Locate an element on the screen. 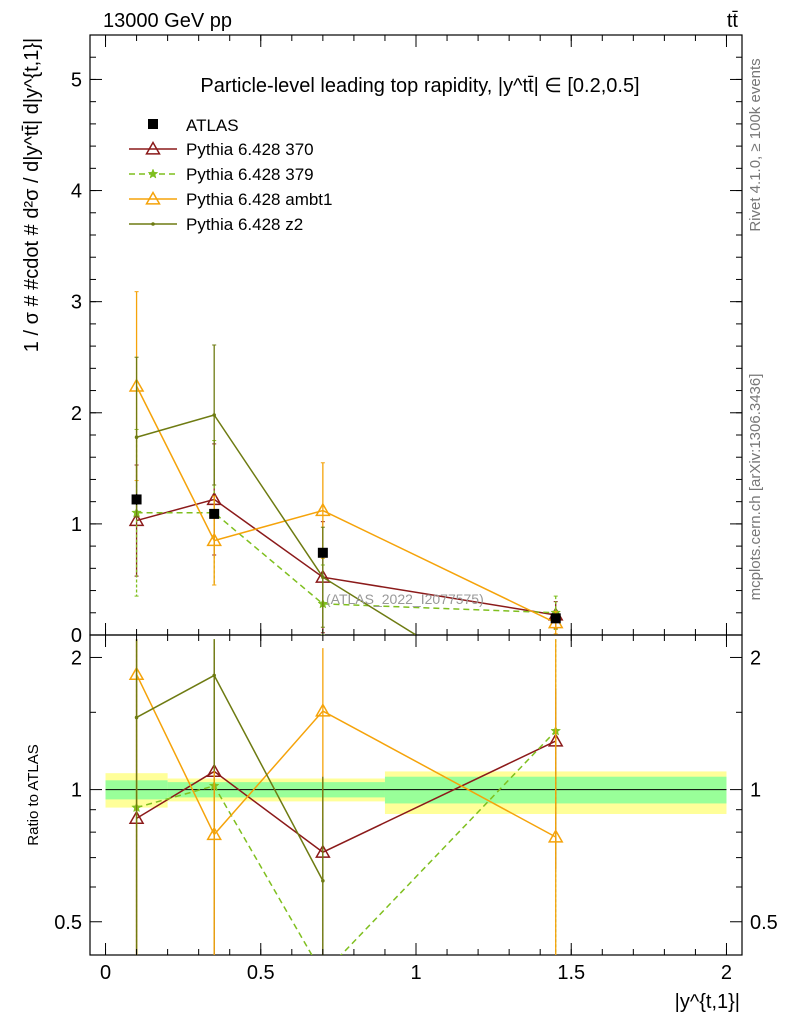 The height and width of the screenshot is (1024, 786). x-tick-label: 0 is located at coordinates (105, 973).